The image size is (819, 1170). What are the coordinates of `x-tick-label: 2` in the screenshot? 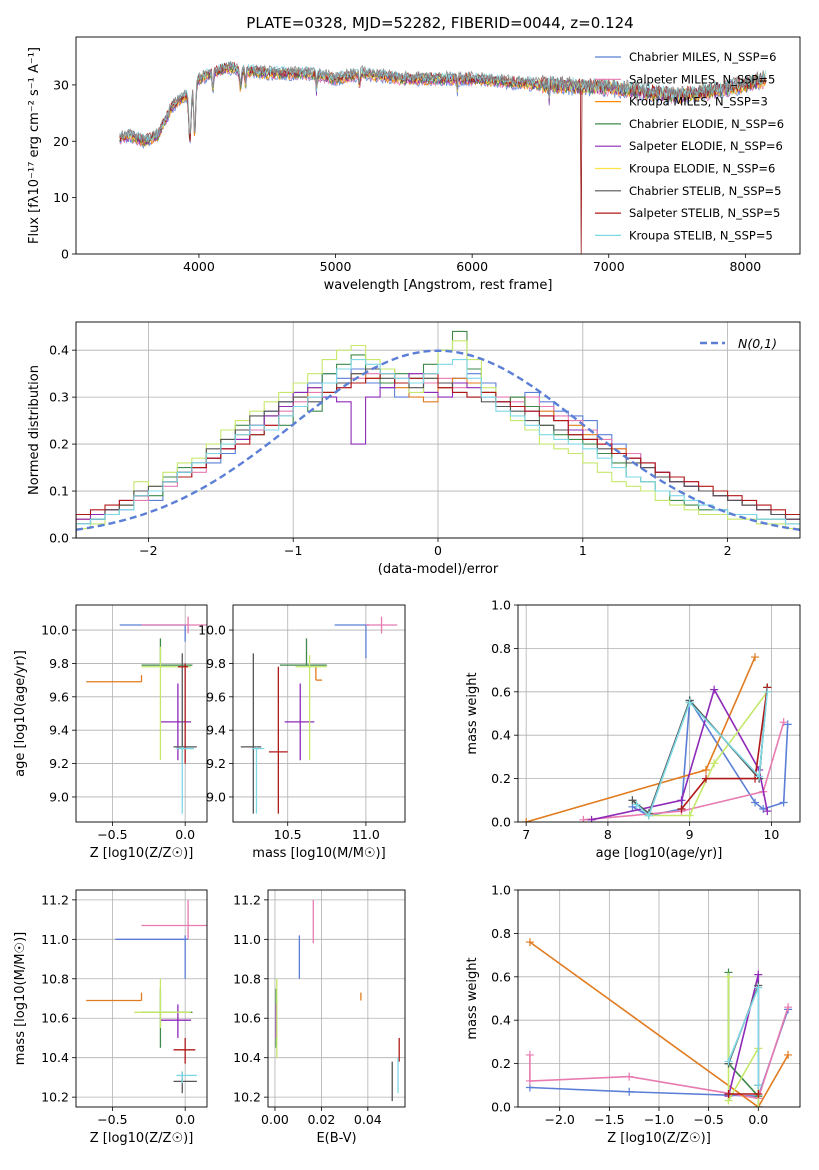 It's located at (728, 550).